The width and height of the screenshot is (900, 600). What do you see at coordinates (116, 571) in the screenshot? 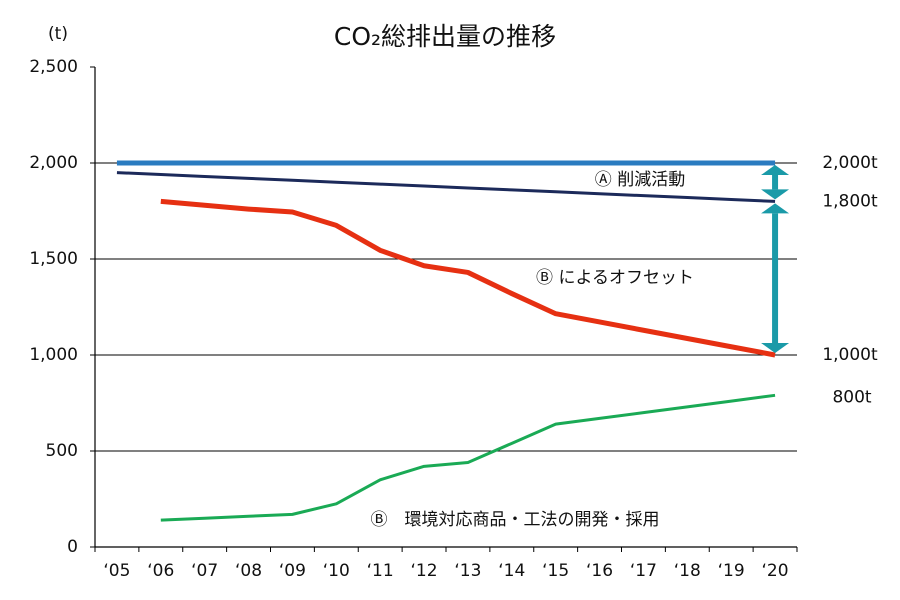
I see `x-tick-label: ‘05` at bounding box center [116, 571].